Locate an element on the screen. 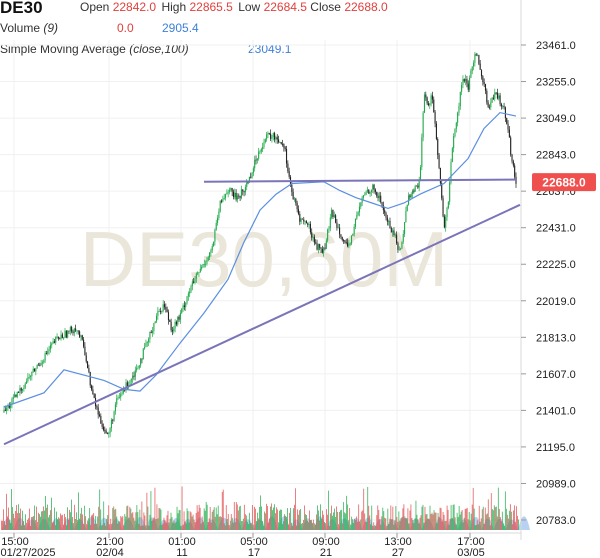 This screenshot has height=558, width=600. y-tick-label: 23049.0 is located at coordinates (556, 119).